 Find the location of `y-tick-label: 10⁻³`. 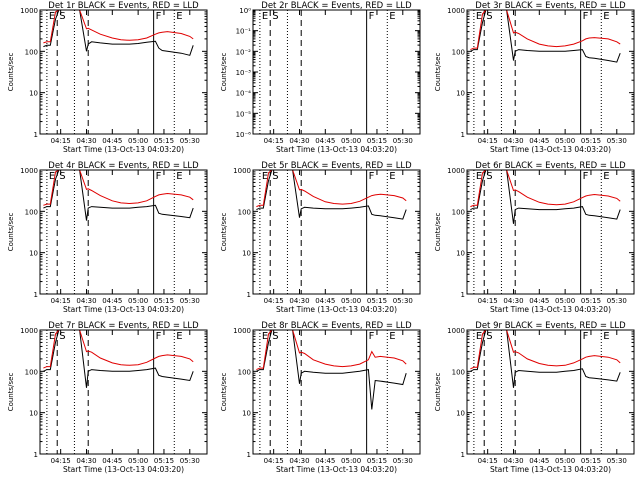

y-tick-label: 10⁻³ is located at coordinates (244, 73).